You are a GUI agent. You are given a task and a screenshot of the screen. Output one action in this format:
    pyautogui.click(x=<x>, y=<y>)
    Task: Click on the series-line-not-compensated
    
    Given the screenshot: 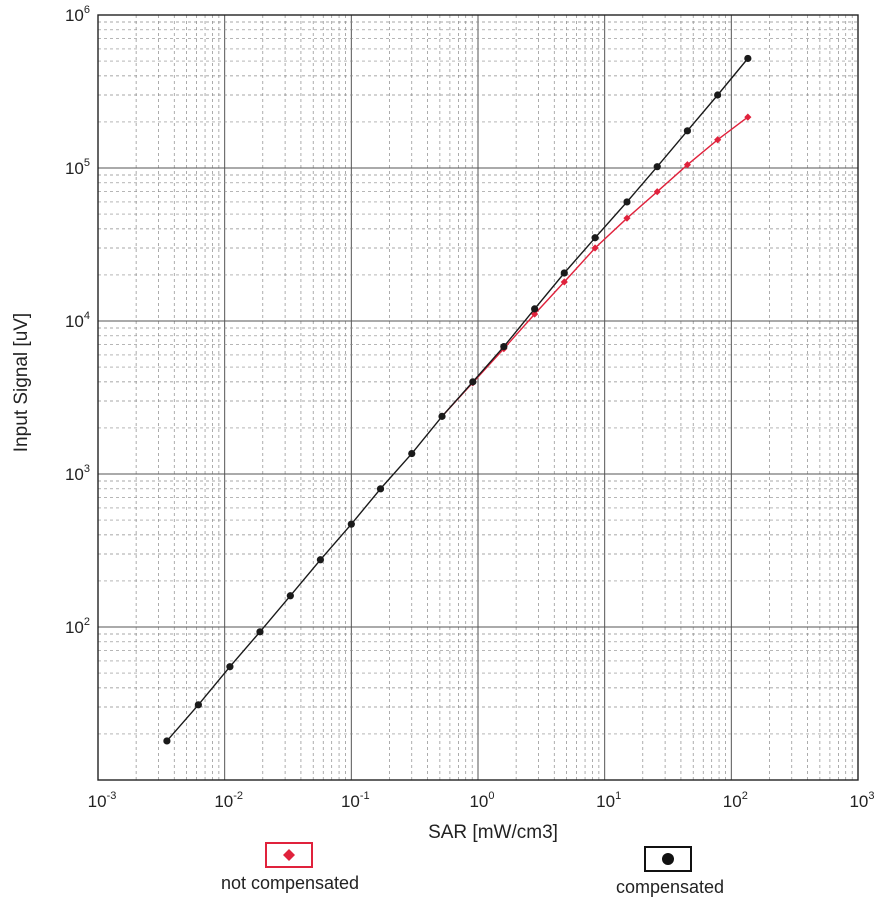 What is the action you would take?
    pyautogui.click(x=595, y=266)
    